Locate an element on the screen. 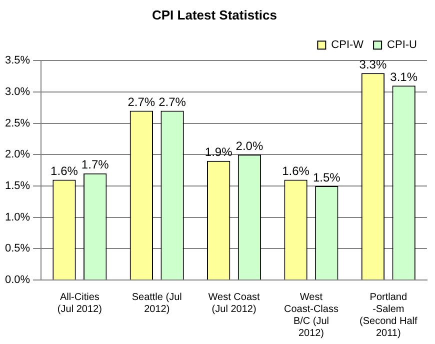 This screenshot has height=344, width=435. legend-label: CPI-W is located at coordinates (347, 45).